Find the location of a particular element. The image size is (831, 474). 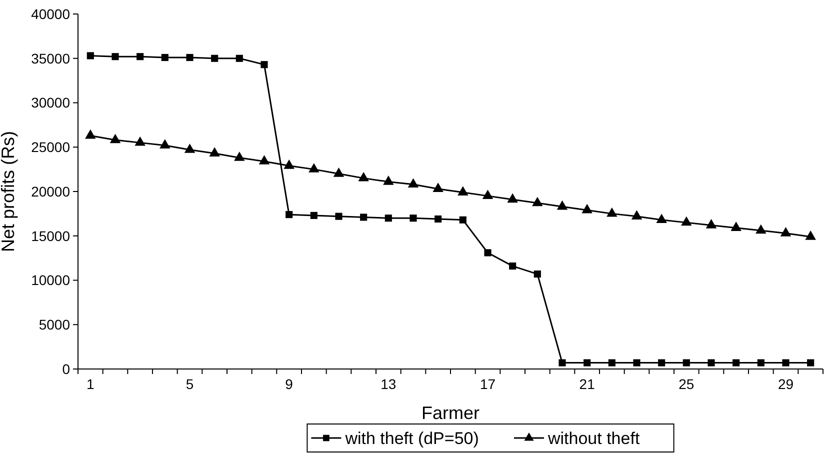

x-tick-label: 1 is located at coordinates (90, 384).